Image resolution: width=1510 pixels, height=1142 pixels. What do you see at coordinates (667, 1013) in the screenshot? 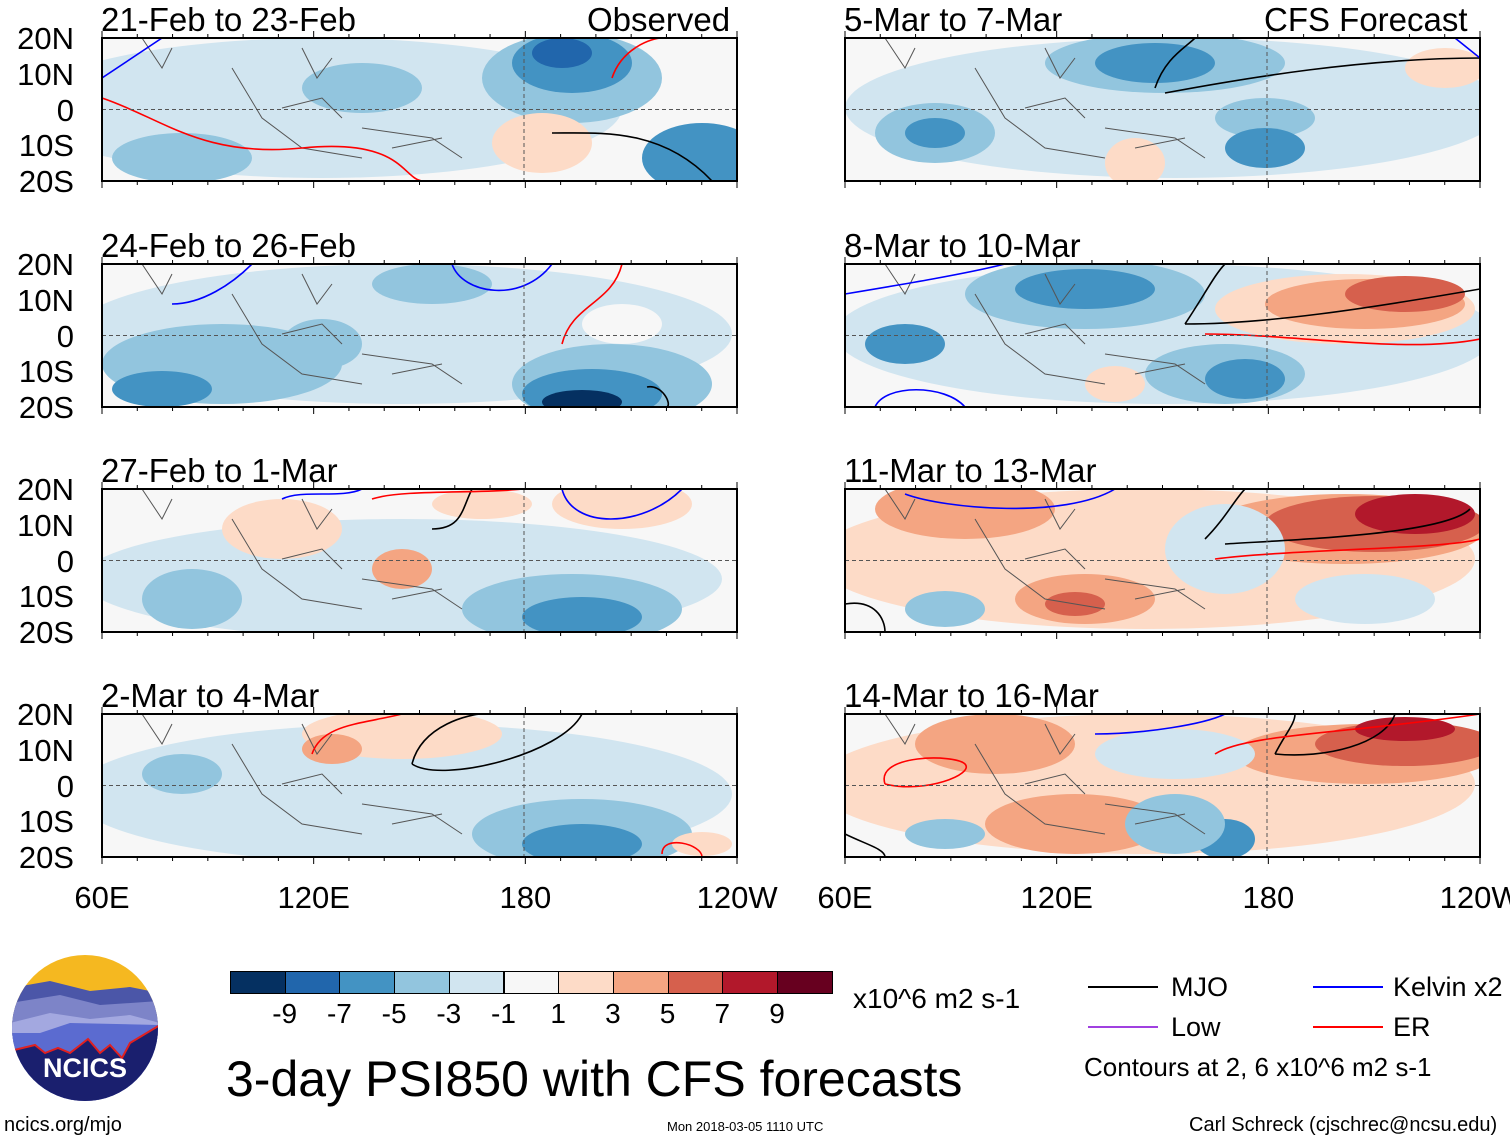
I see `colorbar-tick-label: 5` at bounding box center [667, 1013].